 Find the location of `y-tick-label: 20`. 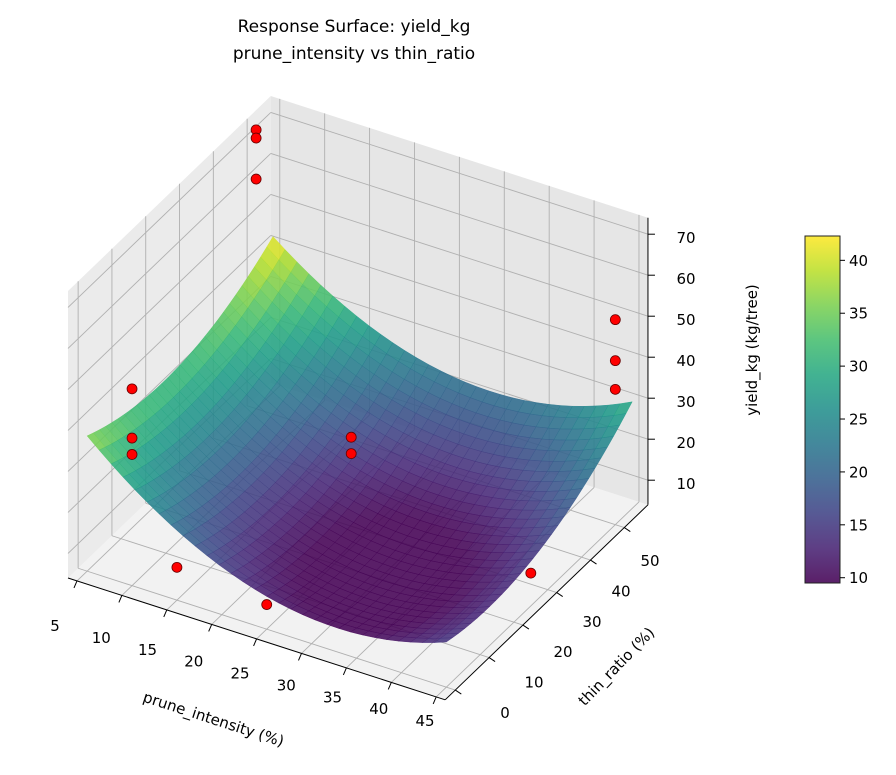

y-tick-label: 20 is located at coordinates (562, 652).